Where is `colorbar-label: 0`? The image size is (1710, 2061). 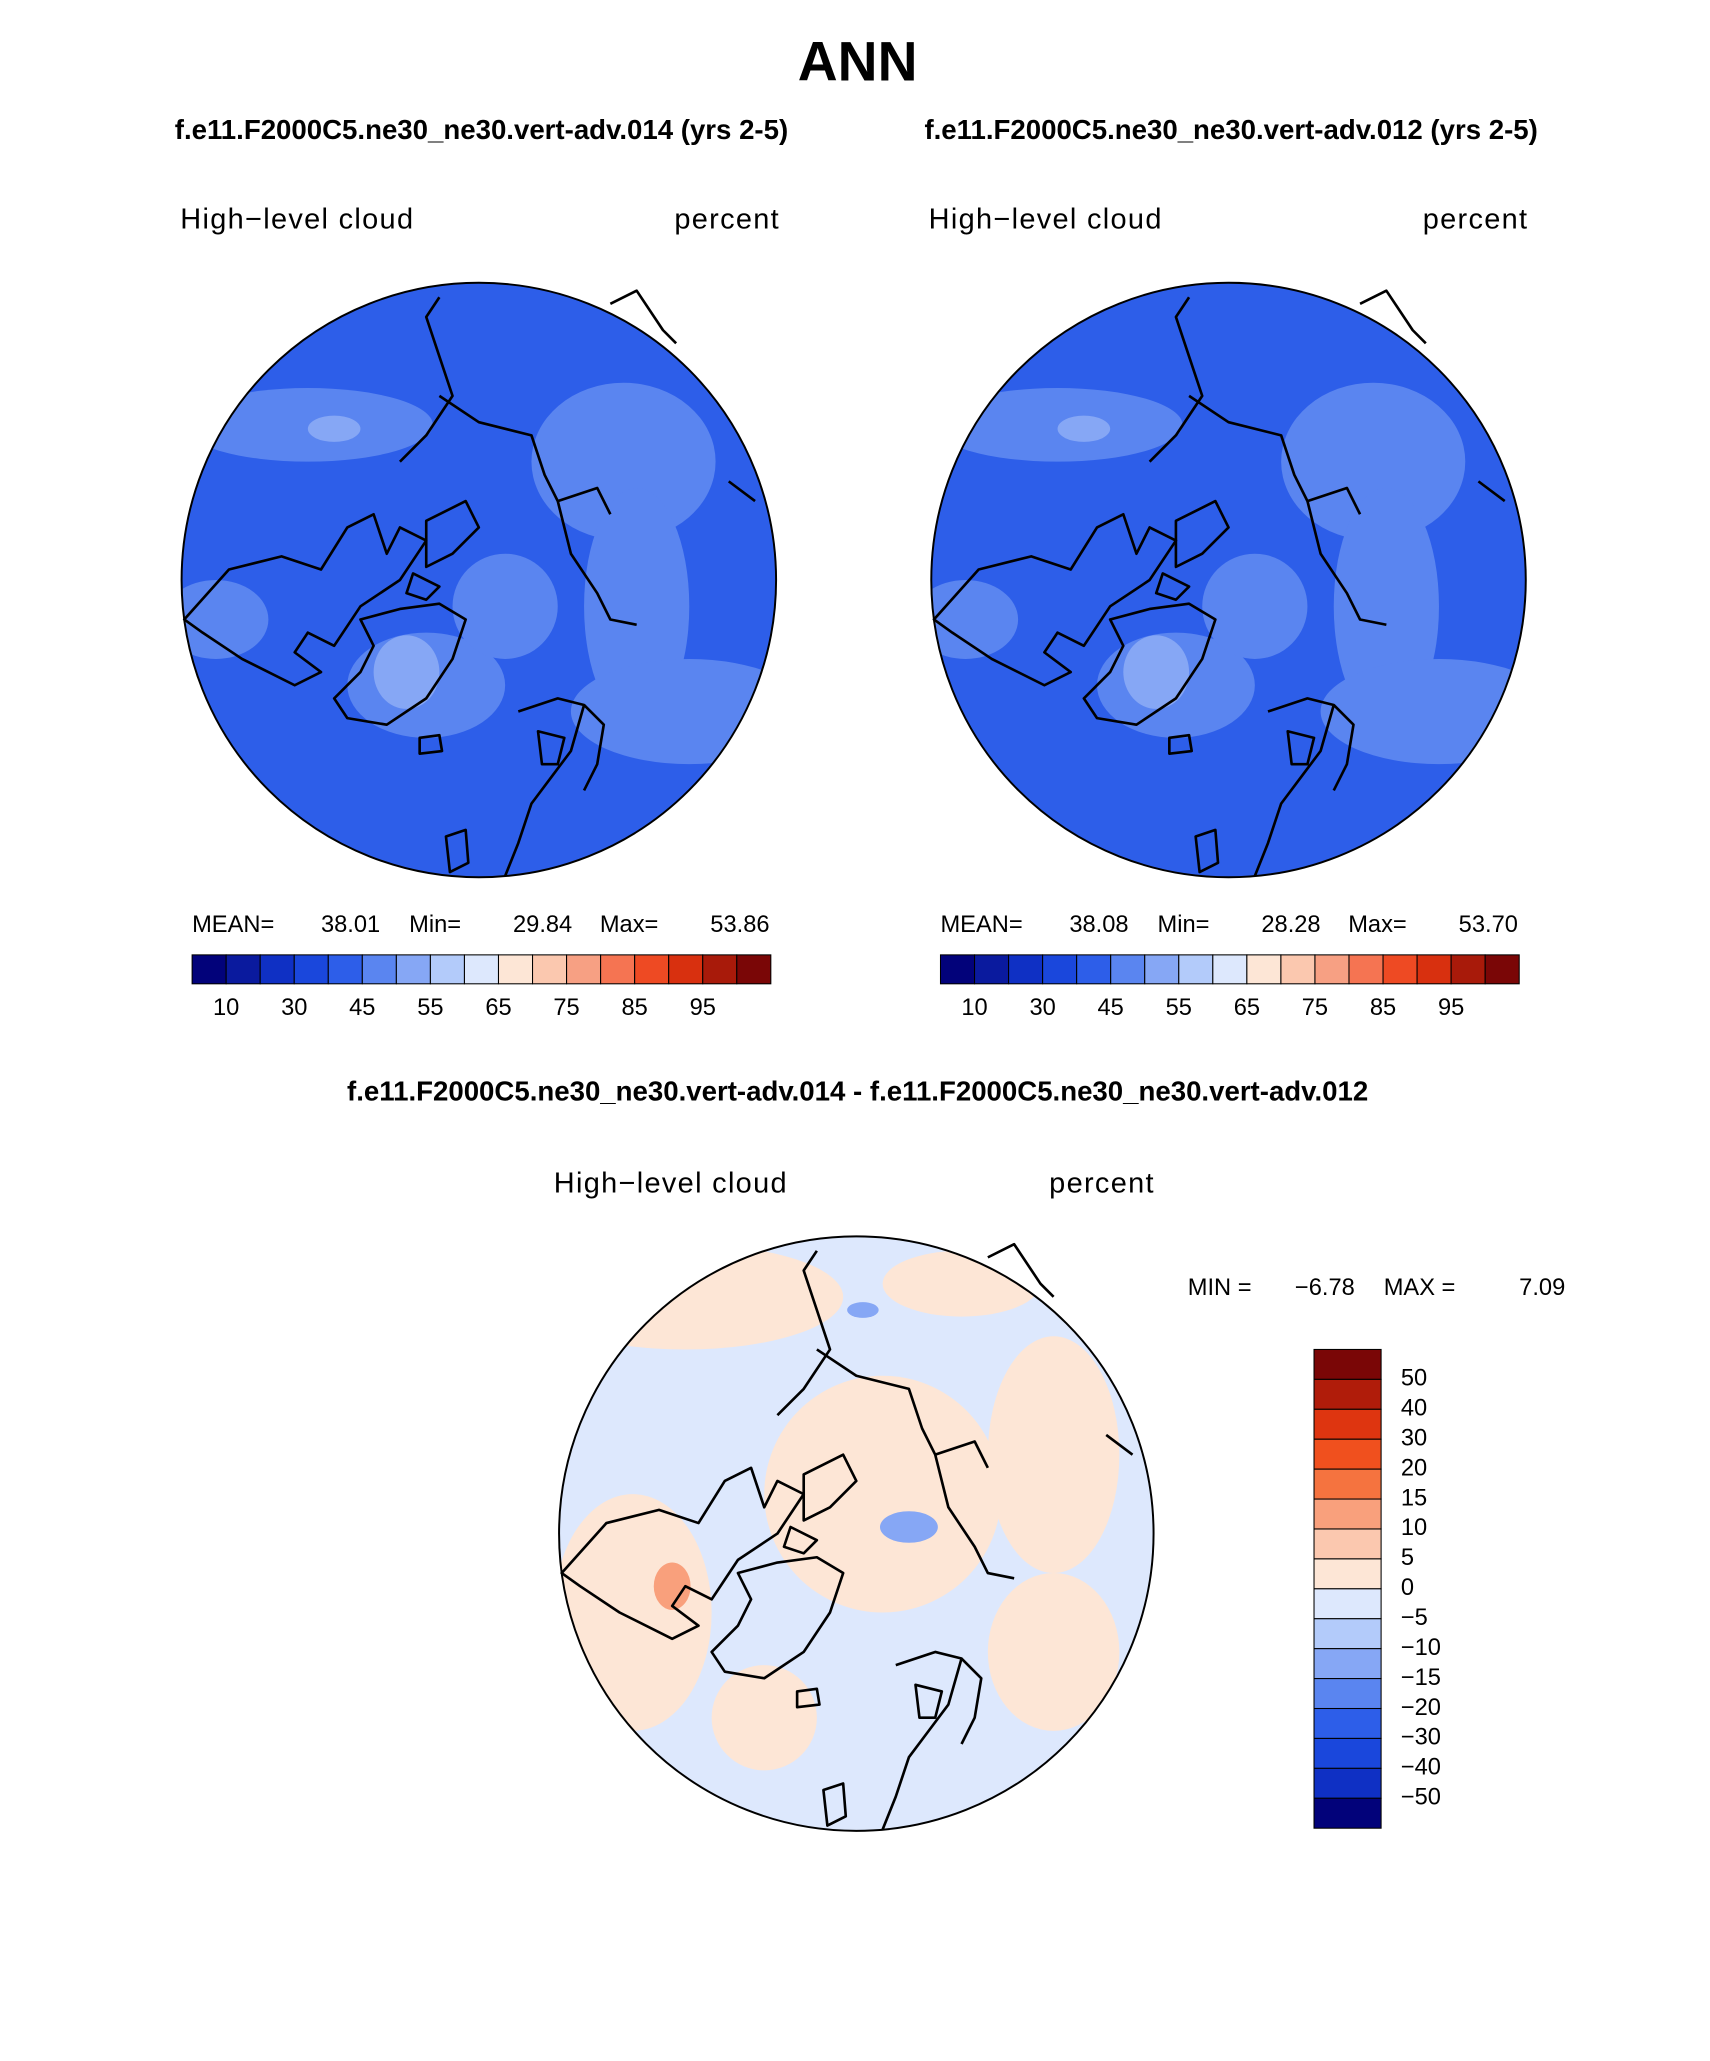 colorbar-label: 0 is located at coordinates (1407, 1588).